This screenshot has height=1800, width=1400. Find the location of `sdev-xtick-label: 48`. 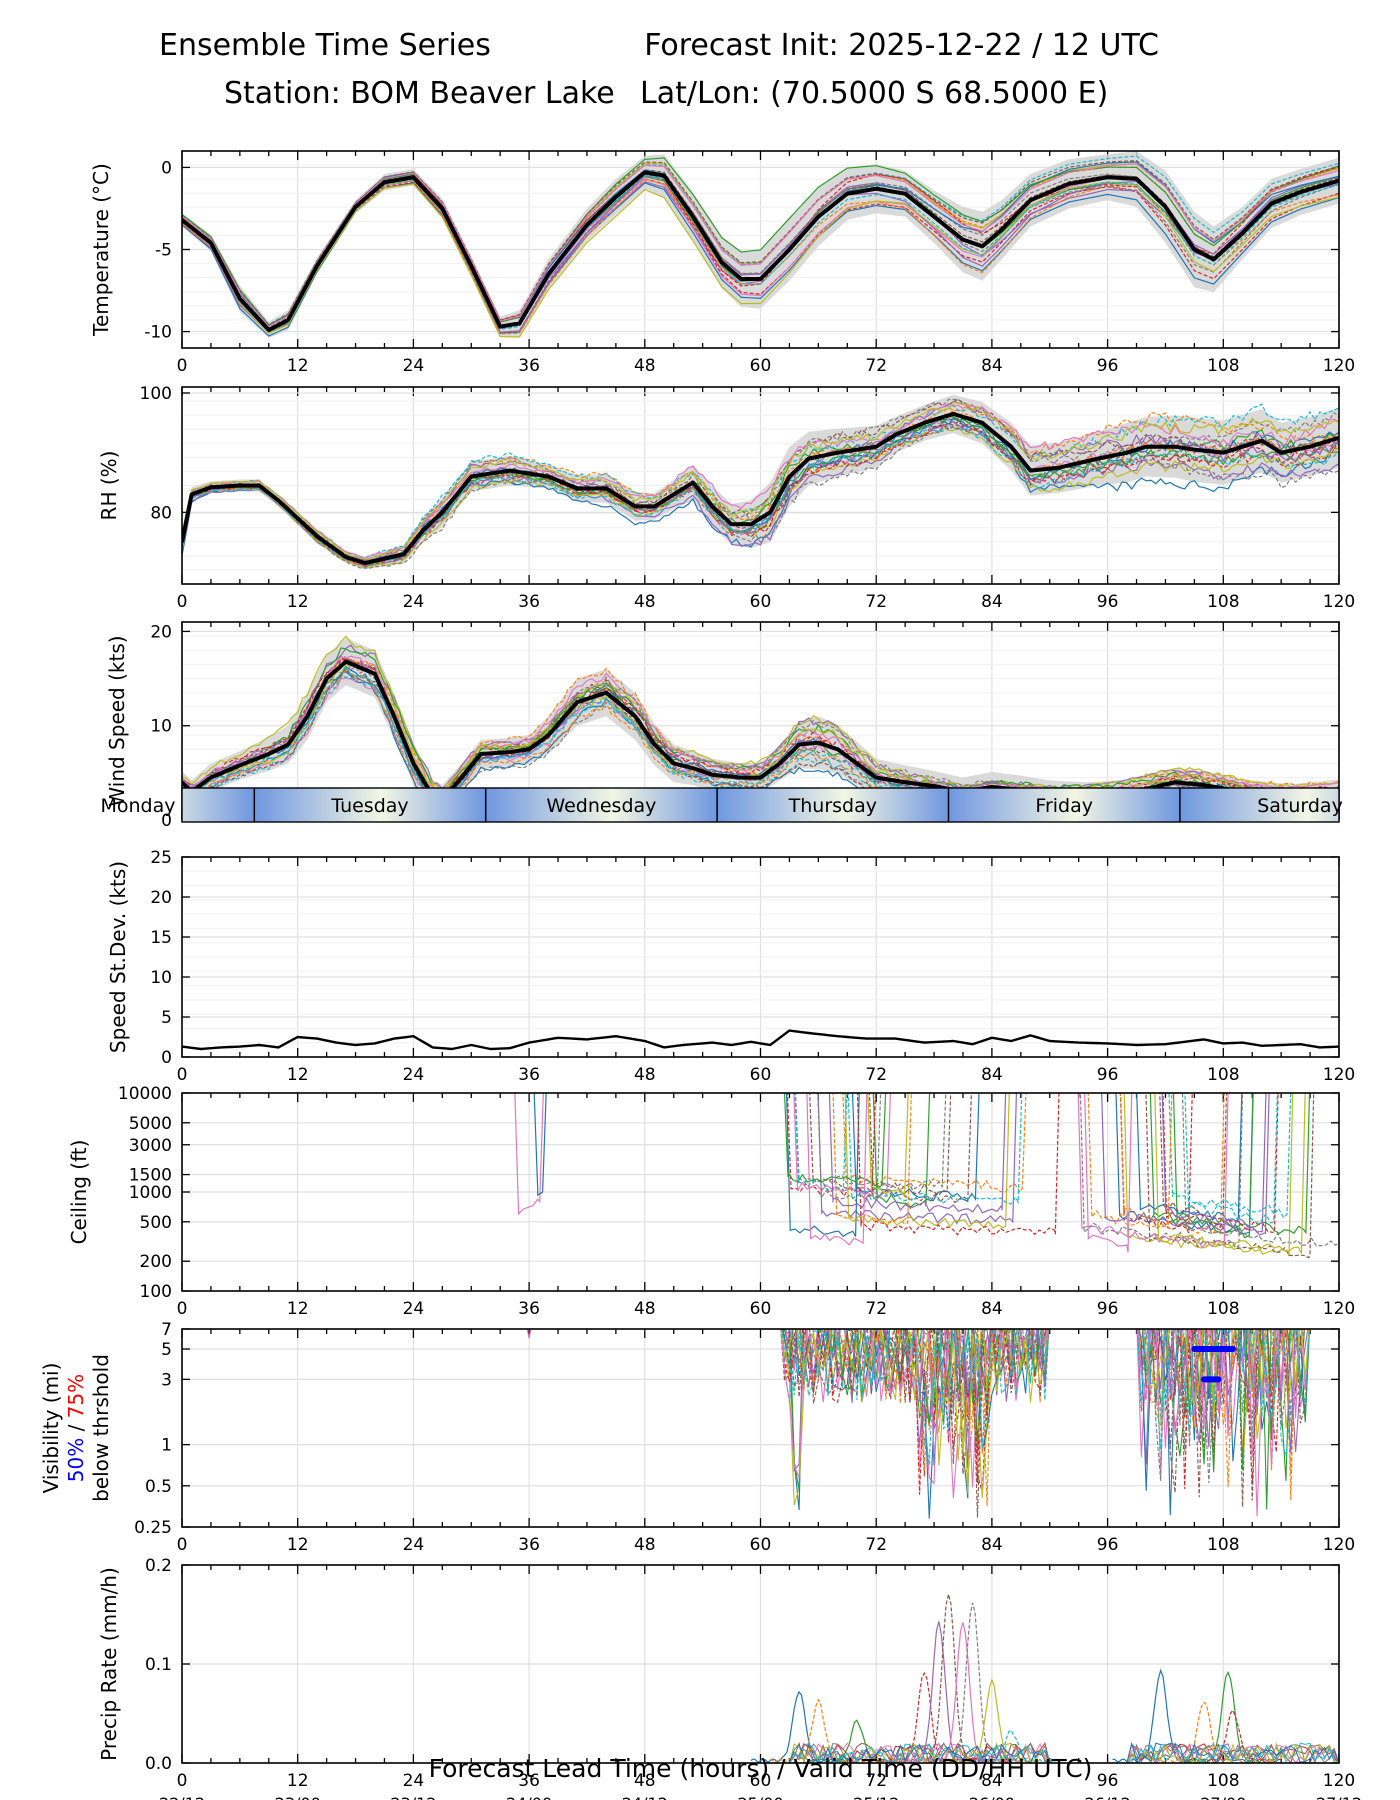

sdev-xtick-label: 48 is located at coordinates (645, 1075).